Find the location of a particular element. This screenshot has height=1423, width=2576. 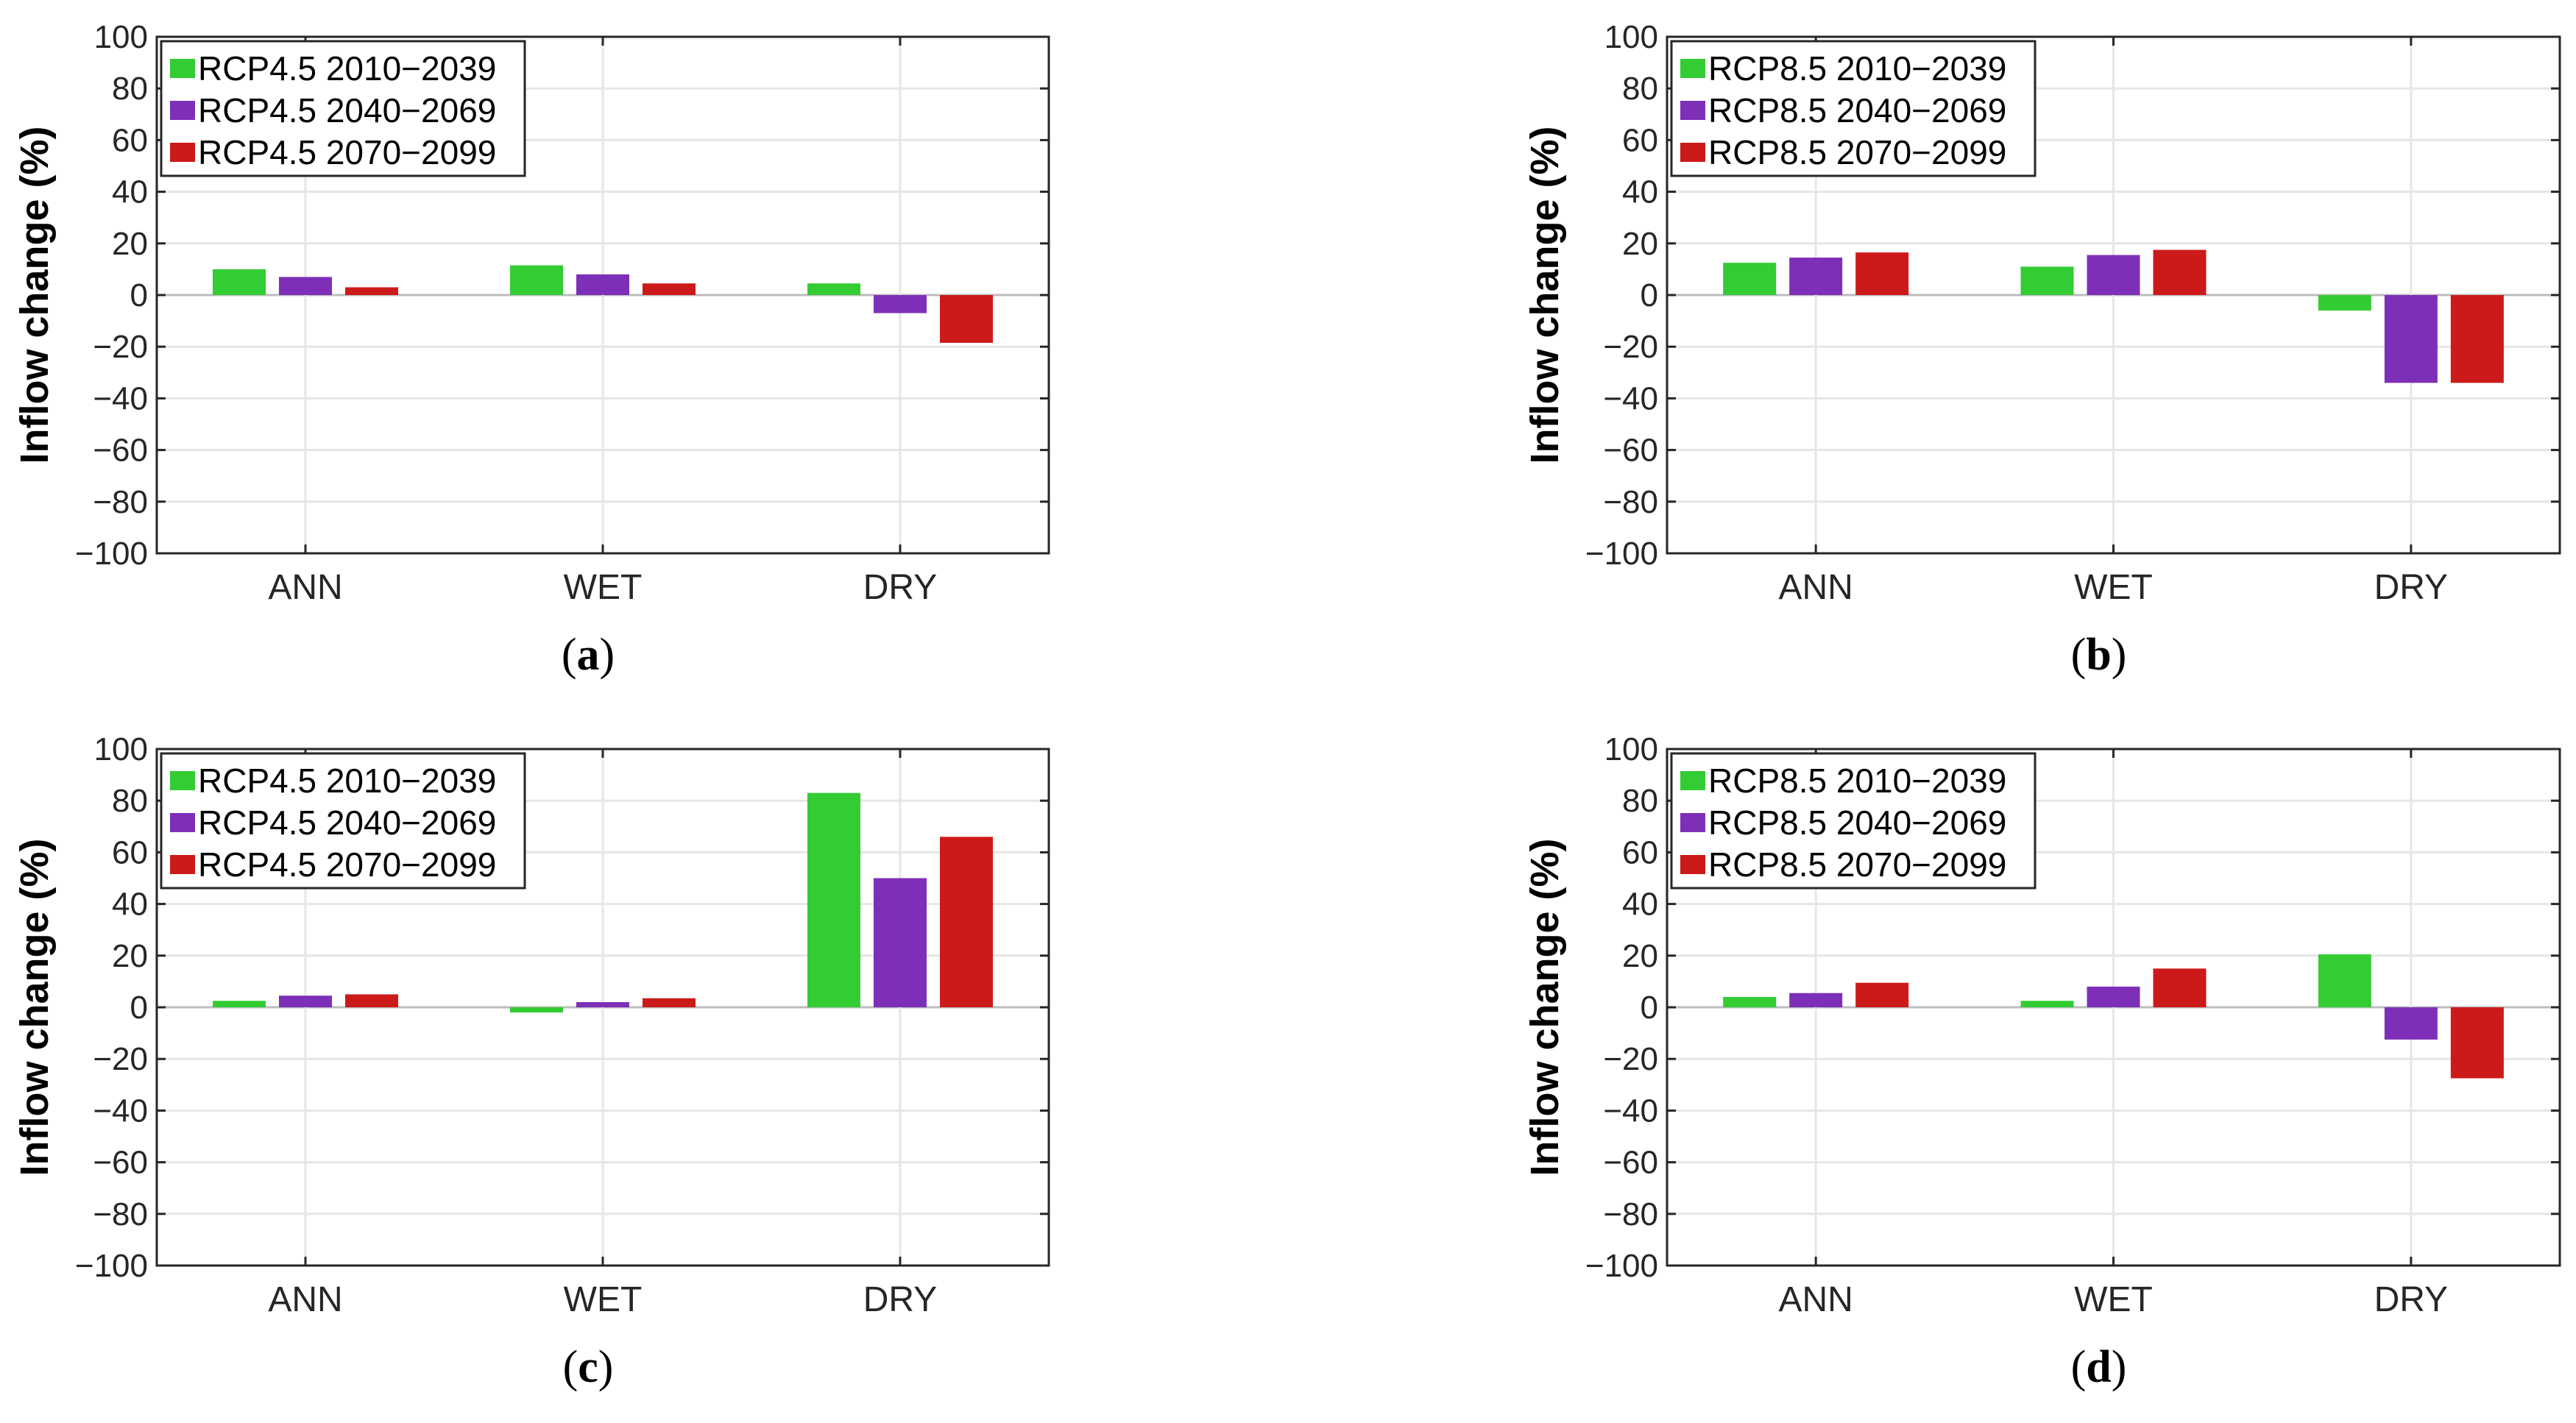

legend-entry: RCP8.5 2010−2039 is located at coordinates (1857, 68).